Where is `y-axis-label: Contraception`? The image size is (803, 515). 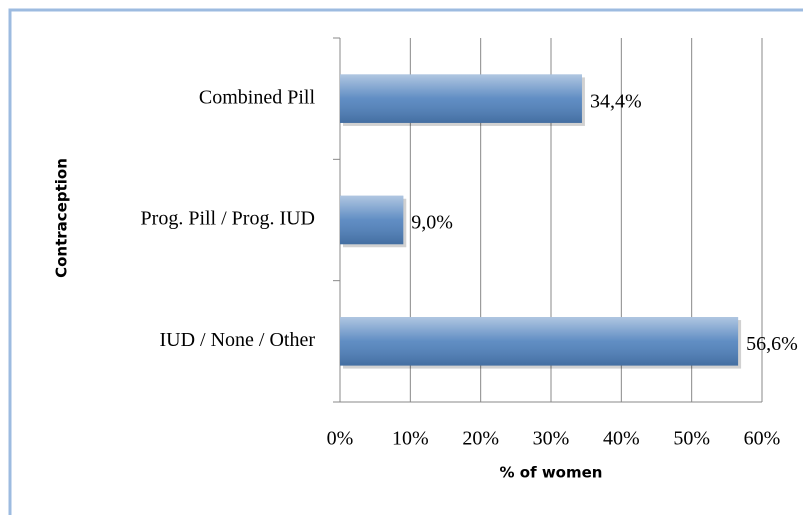
y-axis-label: Contraception is located at coordinates (62, 218).